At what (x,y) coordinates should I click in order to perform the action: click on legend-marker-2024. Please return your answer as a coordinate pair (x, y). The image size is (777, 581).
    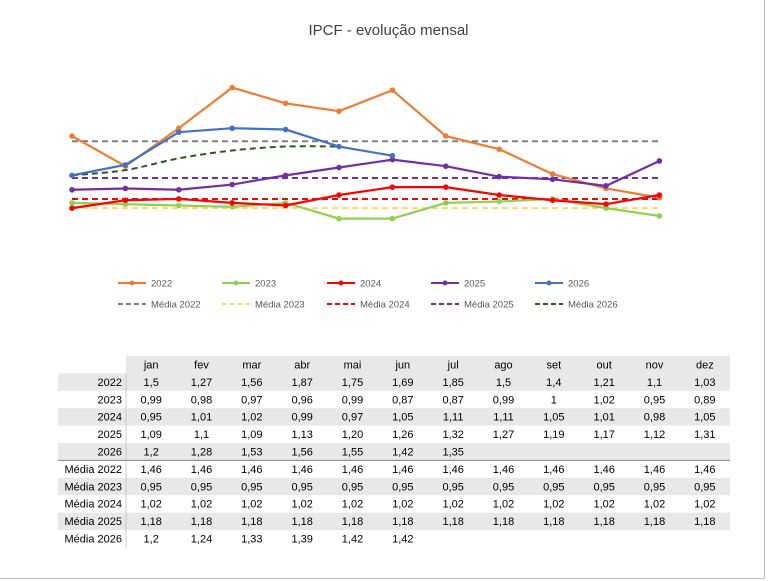
    Looking at the image, I should click on (341, 283).